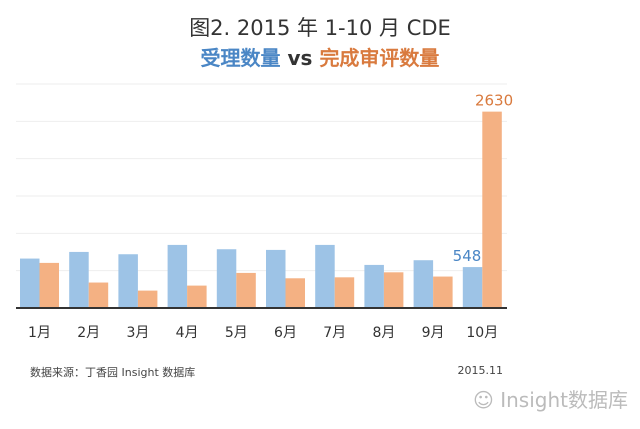  I want to click on wechat-icon: ☺, so click(483, 400).